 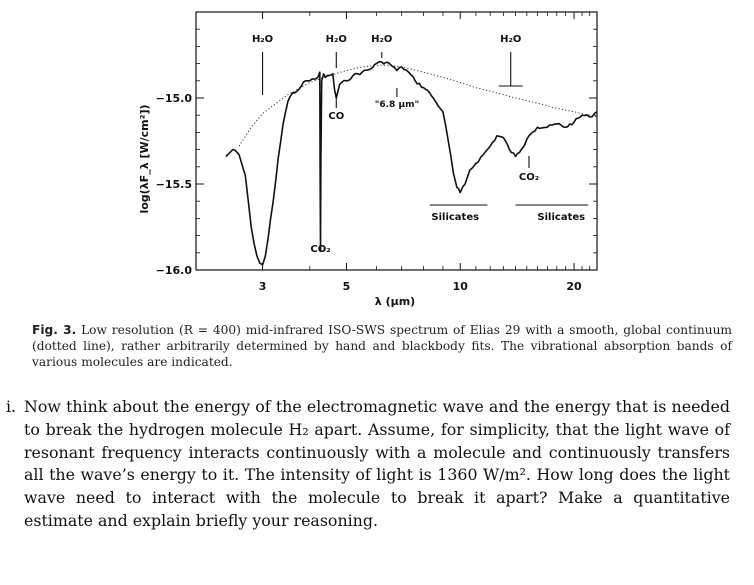 What do you see at coordinates (54, 330) in the screenshot?
I see `caption-label: Fig. 3.` at bounding box center [54, 330].